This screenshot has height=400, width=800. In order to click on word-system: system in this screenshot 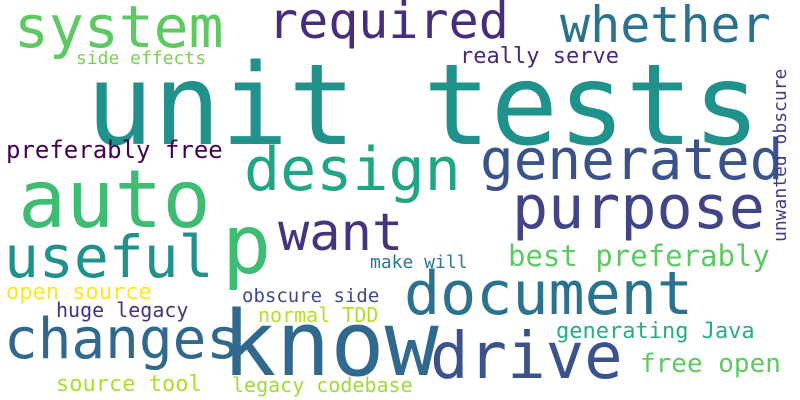, I will do `click(119, 30)`.